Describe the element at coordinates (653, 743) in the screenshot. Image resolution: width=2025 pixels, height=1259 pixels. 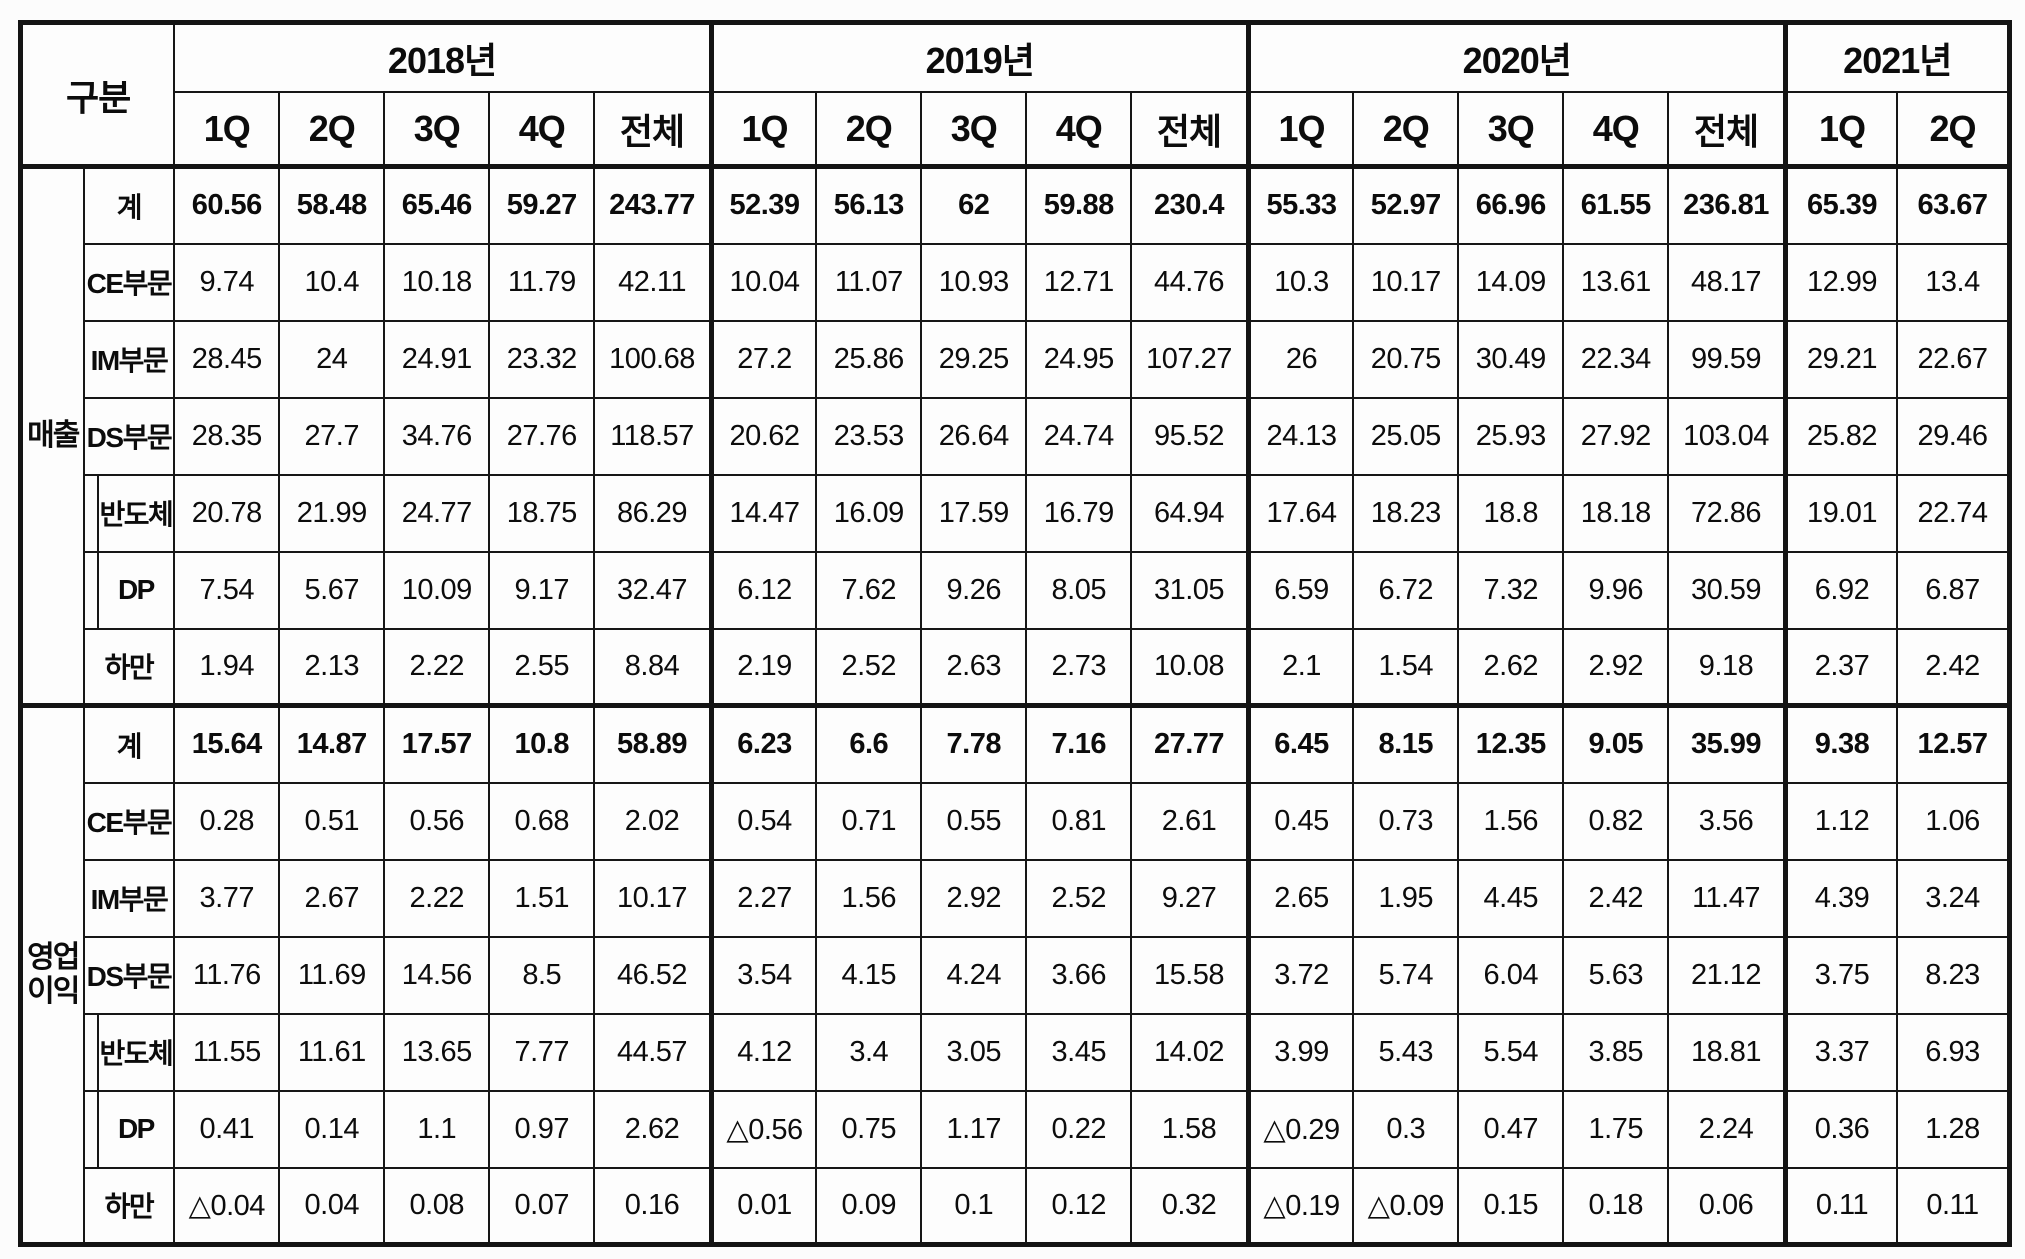
I see `data-cell: 58.89` at that location.